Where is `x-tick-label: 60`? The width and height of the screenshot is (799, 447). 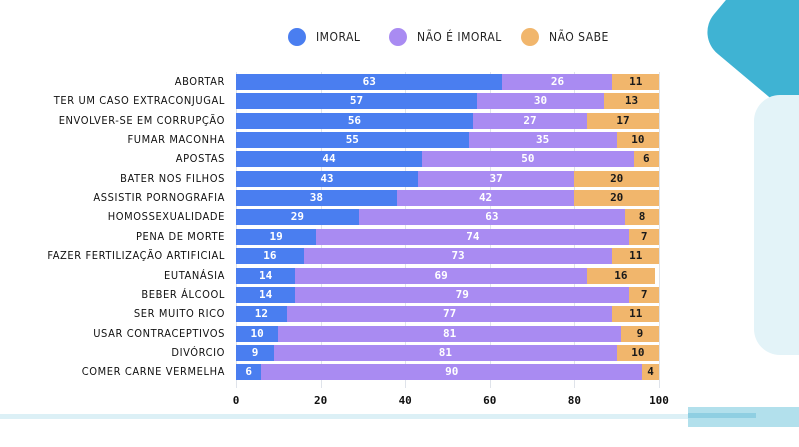
x-tick-label: 60 is located at coordinates (490, 400).